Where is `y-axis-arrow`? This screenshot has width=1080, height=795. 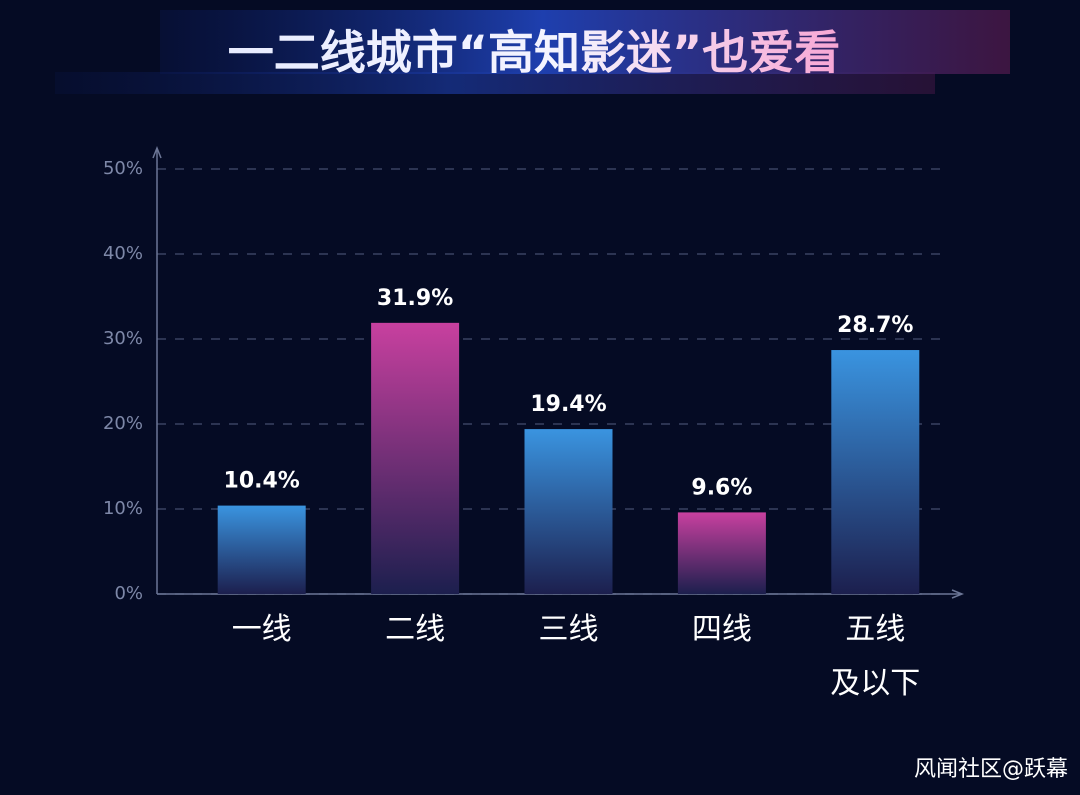
y-axis-arrow is located at coordinates (157, 152).